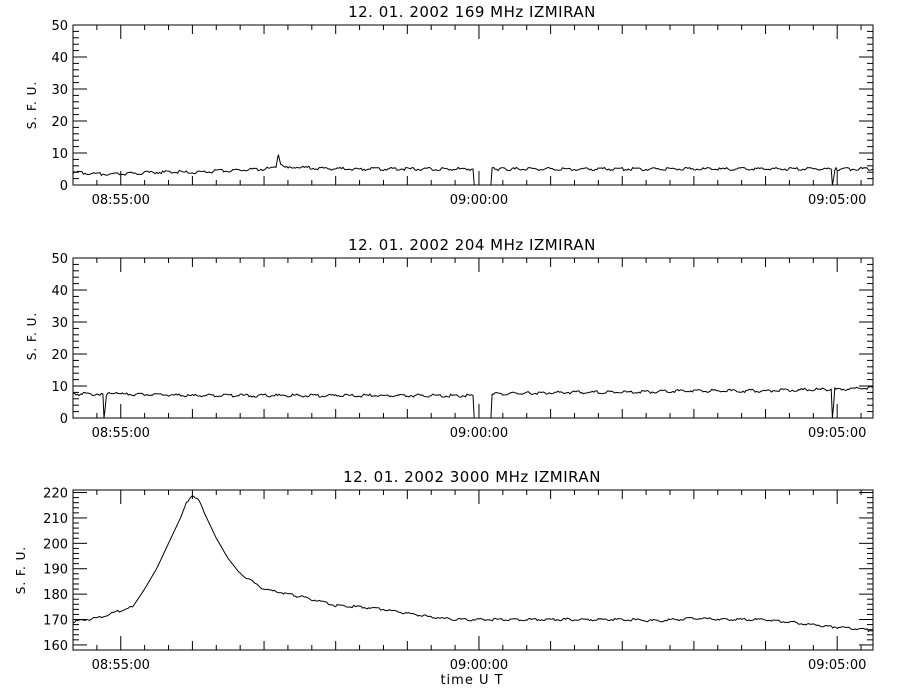 The height and width of the screenshot is (700, 900). Describe the element at coordinates (55, 595) in the screenshot. I see `y-tick-label: 180` at that location.